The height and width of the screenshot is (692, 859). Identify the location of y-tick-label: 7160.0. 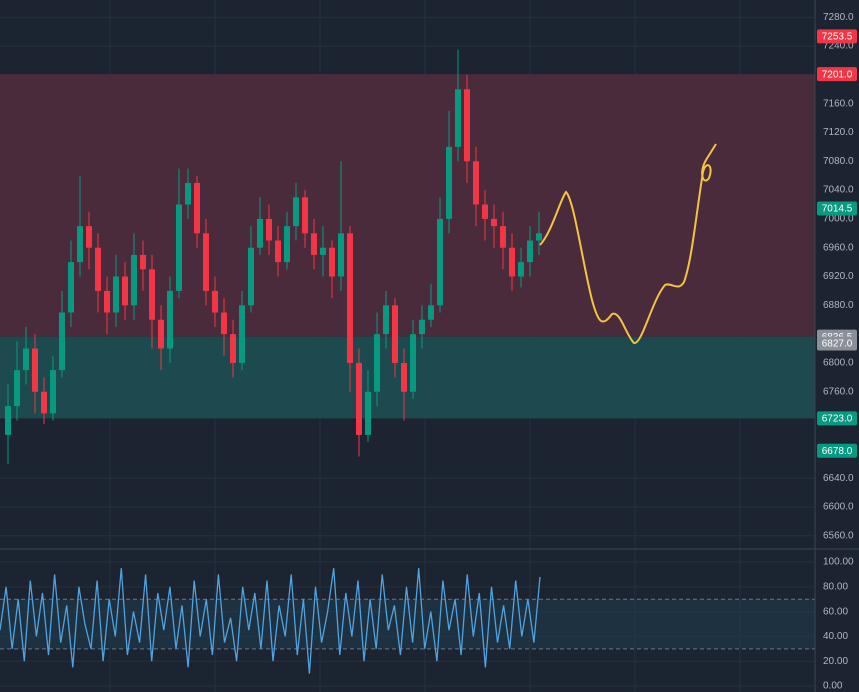
(838, 103).